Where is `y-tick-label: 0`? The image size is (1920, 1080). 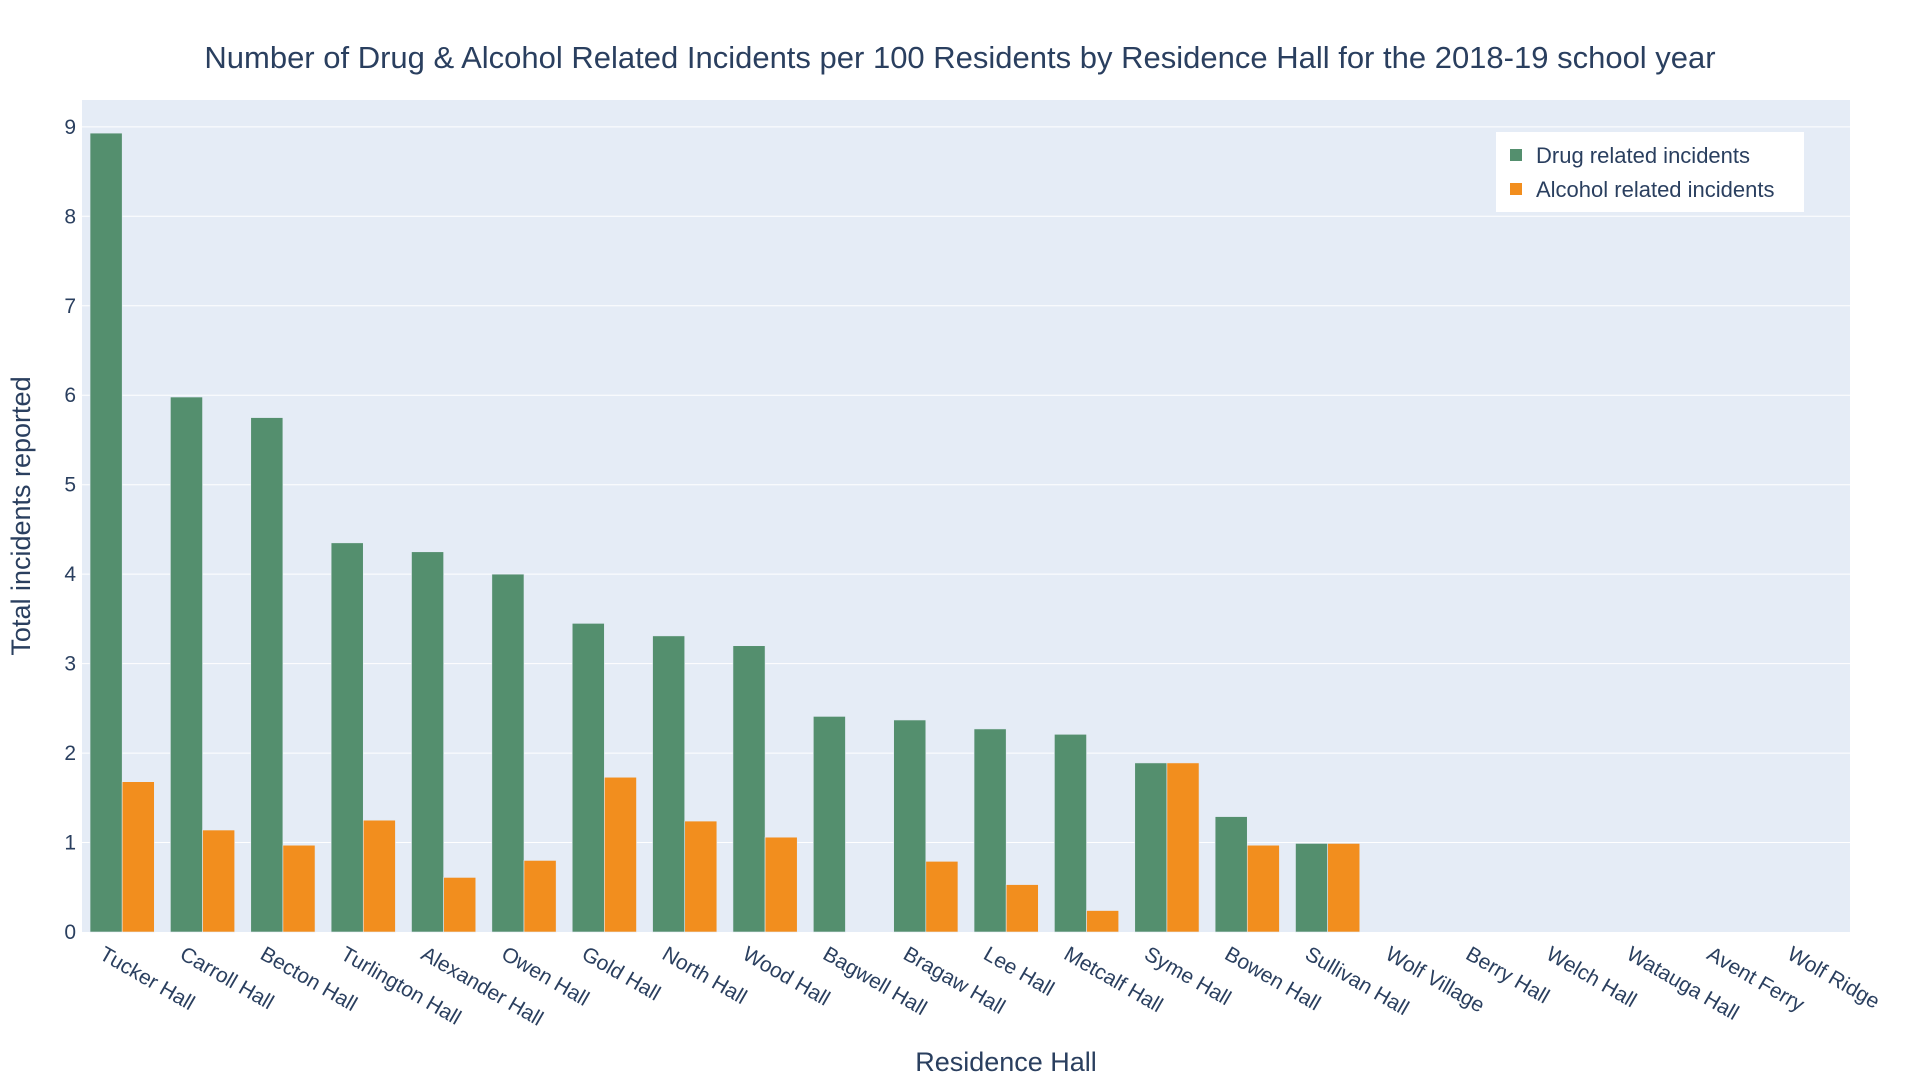
y-tick-label: 0 is located at coordinates (70, 932).